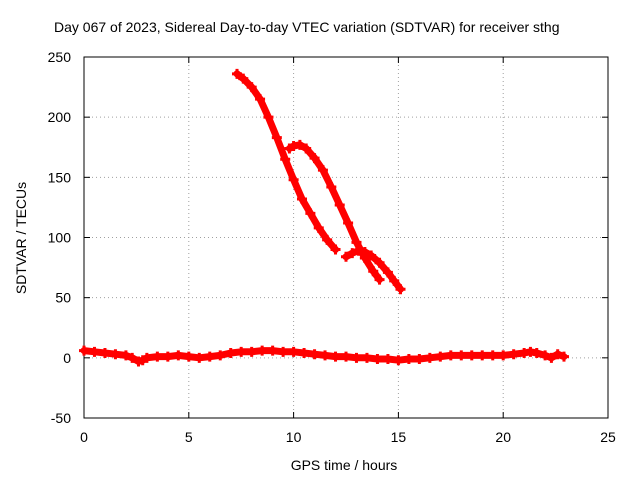 Image resolution: width=640 pixels, height=480 pixels. What do you see at coordinates (60, 117) in the screenshot?
I see `y-tick-label: 200` at bounding box center [60, 117].